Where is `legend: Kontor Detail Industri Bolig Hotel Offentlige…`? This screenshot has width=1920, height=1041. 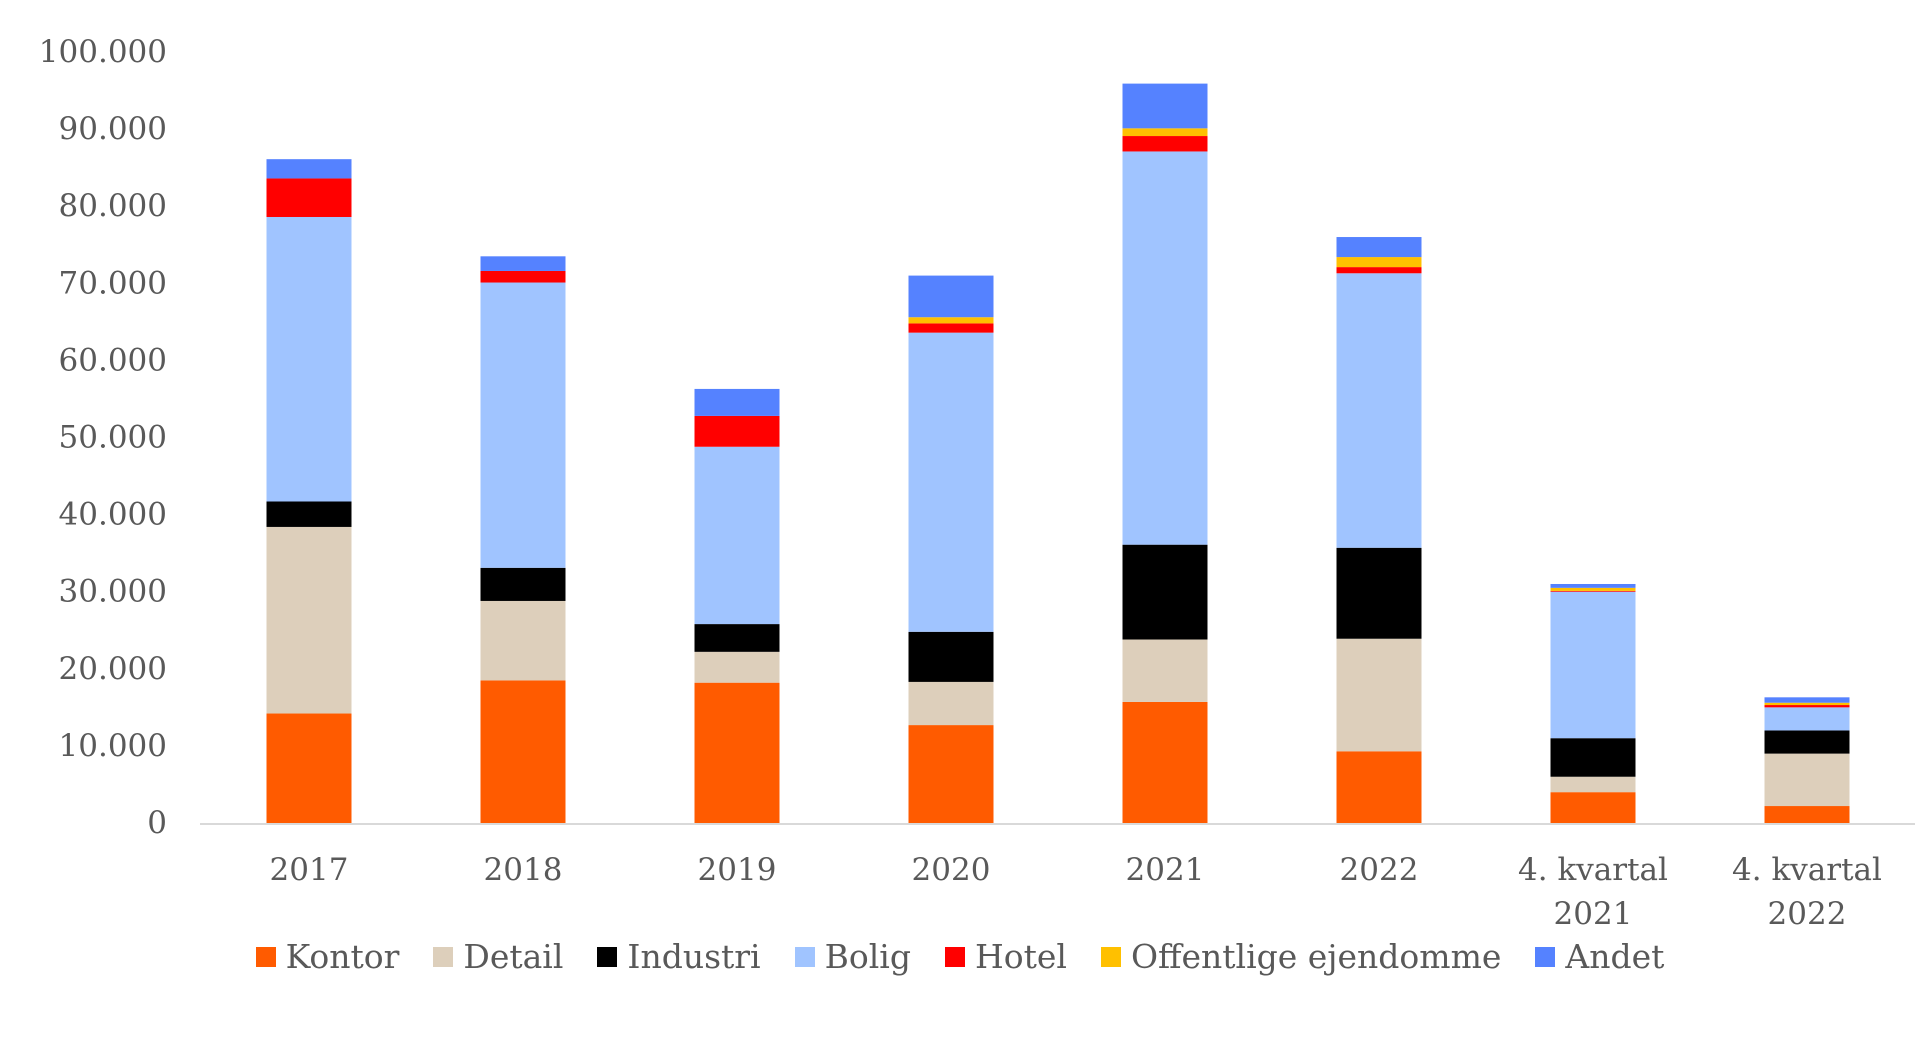 legend: Kontor Detail Industri Bolig Hotel Offentlige… is located at coordinates (960, 956).